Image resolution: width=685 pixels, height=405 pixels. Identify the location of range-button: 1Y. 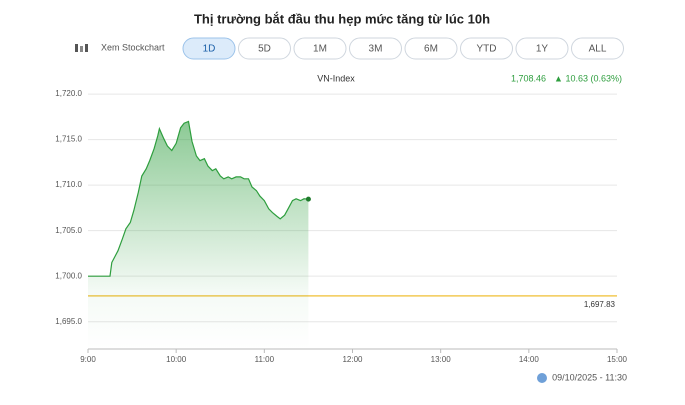
(542, 48).